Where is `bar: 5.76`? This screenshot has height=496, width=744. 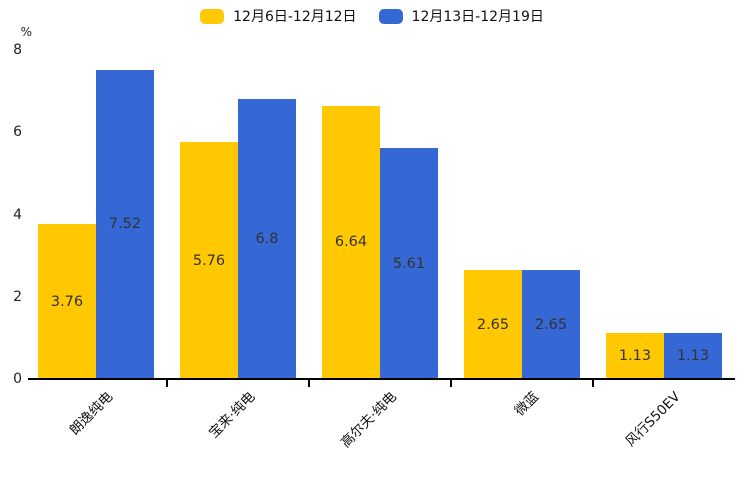
bar: 5.76 is located at coordinates (209, 260).